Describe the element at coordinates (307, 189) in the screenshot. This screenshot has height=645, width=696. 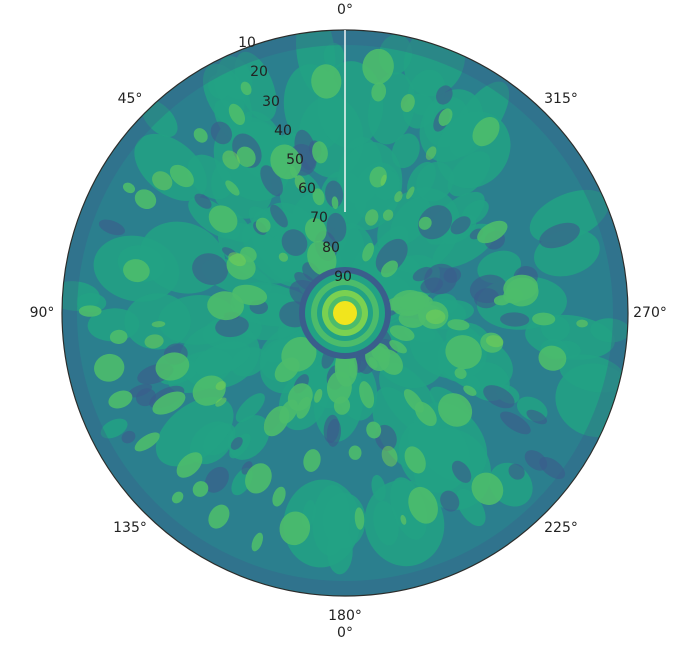
I see `radial-label-60: 60` at that location.